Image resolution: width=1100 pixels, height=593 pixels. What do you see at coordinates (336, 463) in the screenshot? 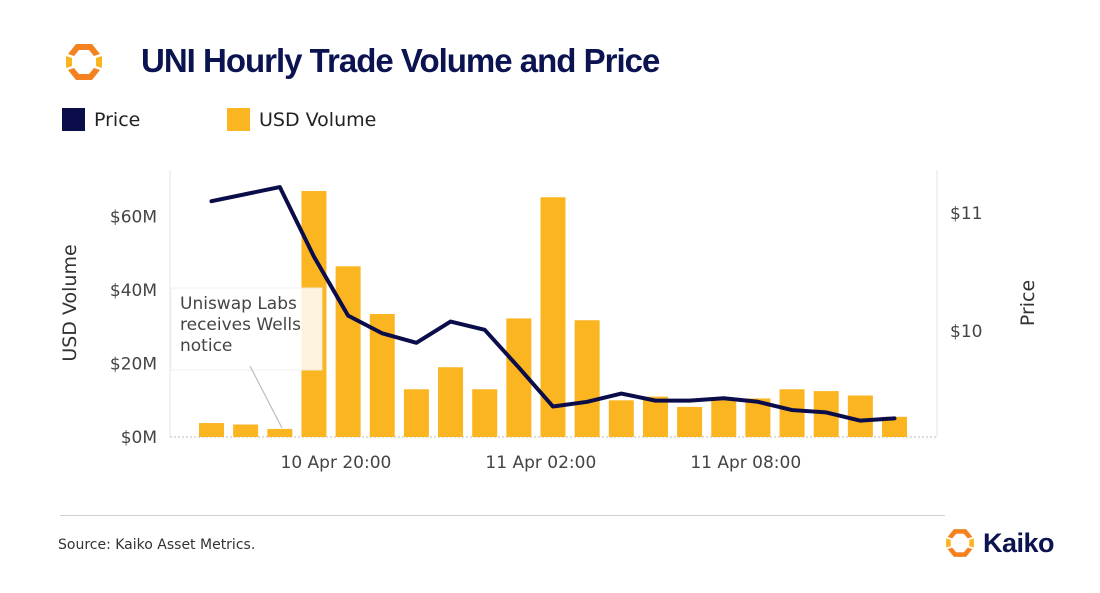
I see `x-tick-label: 10 Apr 20:00` at bounding box center [336, 463].